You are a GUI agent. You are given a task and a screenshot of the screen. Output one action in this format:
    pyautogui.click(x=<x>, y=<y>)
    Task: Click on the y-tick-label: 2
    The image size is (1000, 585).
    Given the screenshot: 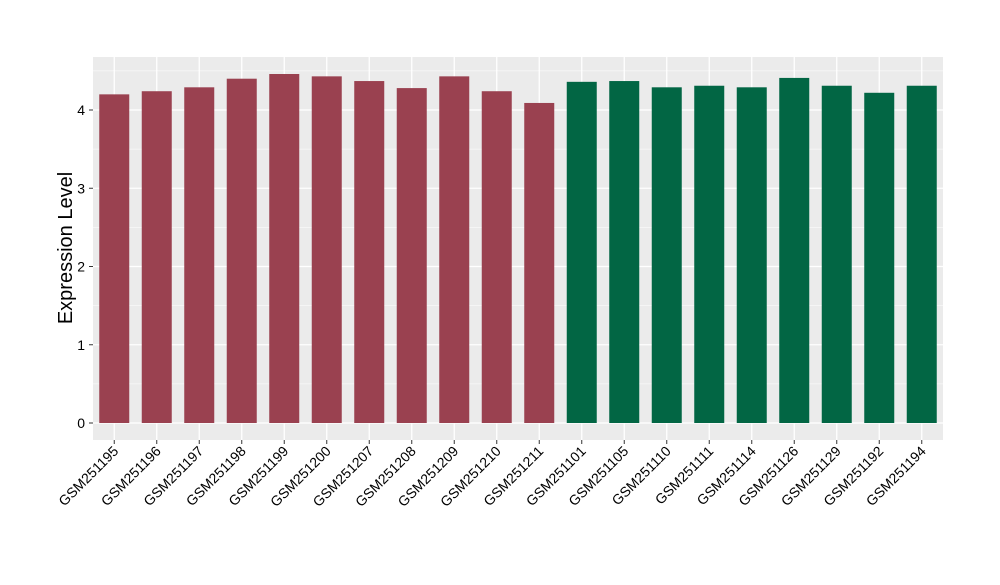 What is the action you would take?
    pyautogui.click(x=81, y=267)
    